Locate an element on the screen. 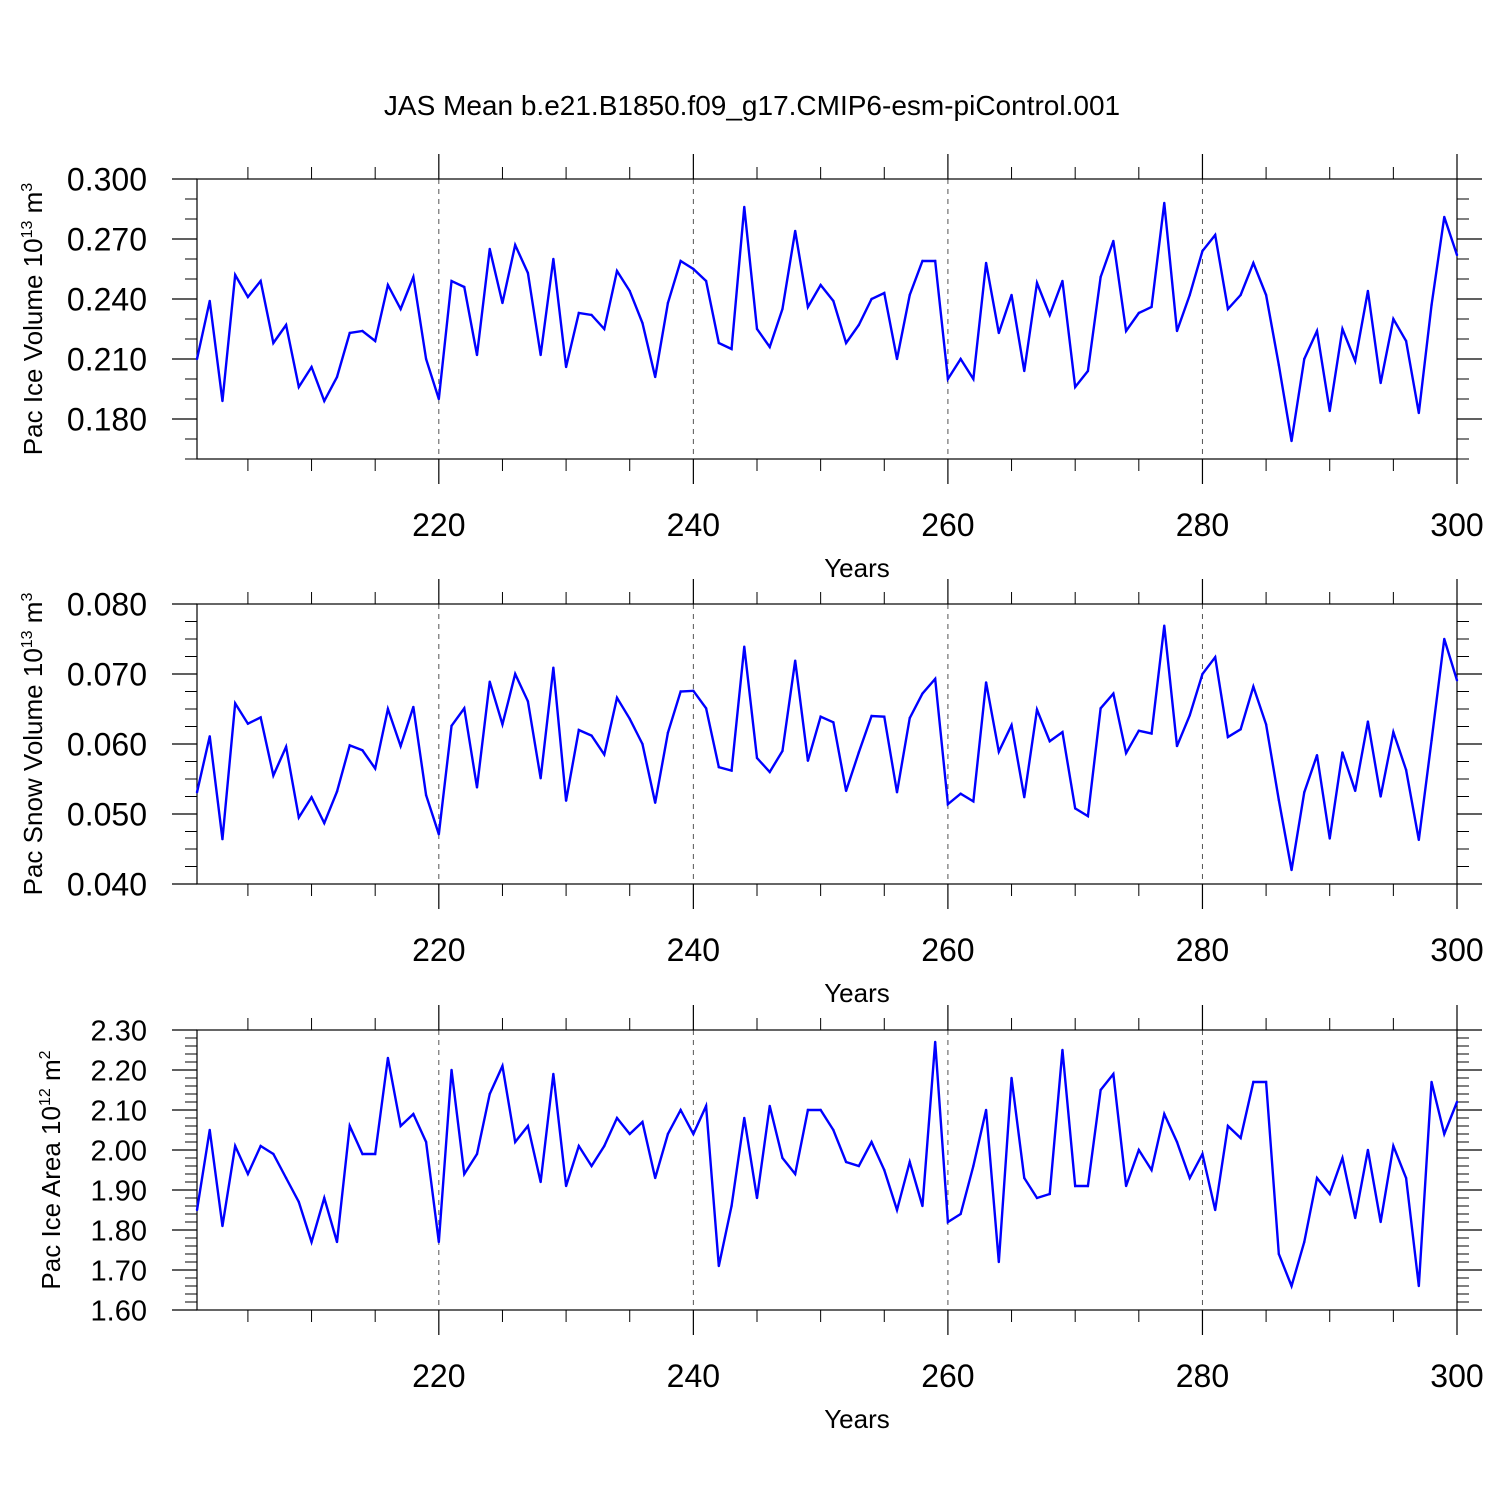  y-tick-label: 2.10 is located at coordinates (119, 1111).